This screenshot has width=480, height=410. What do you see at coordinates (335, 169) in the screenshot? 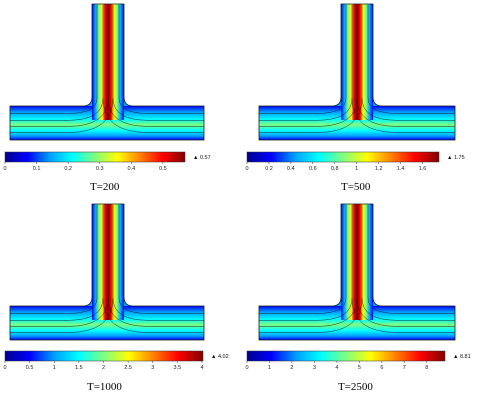
I see `colorbar-tick-label: 0.8` at bounding box center [335, 169].